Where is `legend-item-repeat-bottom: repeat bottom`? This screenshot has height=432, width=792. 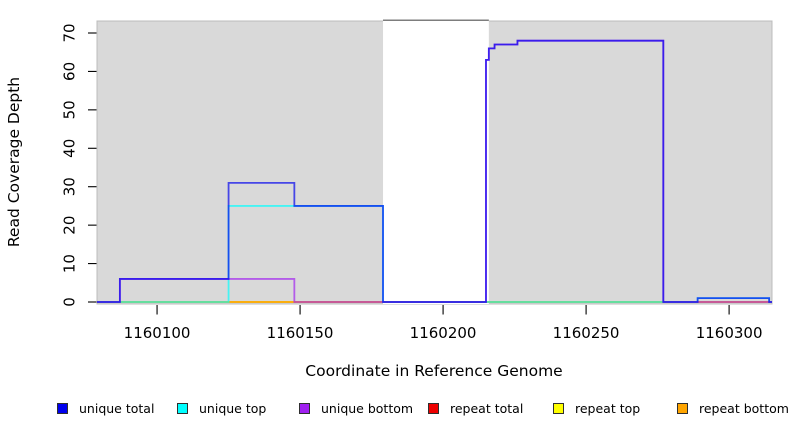
legend-item-repeat-bottom: repeat bottom is located at coordinates (733, 408).